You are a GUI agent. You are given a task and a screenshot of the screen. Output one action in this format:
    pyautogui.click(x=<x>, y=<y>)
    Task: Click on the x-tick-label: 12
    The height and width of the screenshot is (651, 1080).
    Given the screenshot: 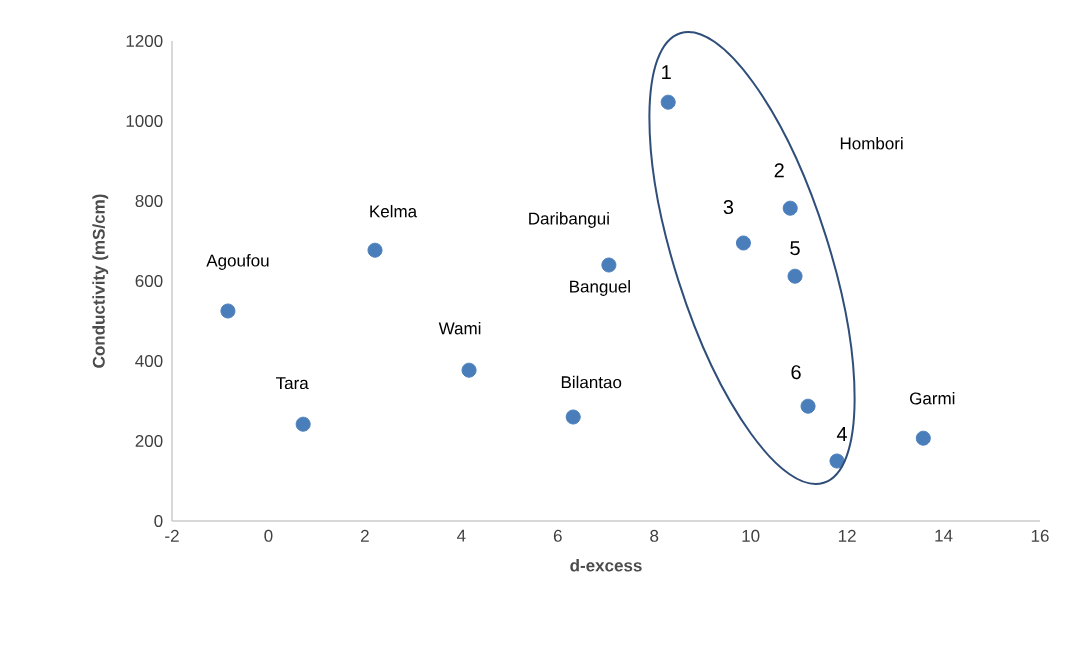 What is the action you would take?
    pyautogui.click(x=847, y=535)
    